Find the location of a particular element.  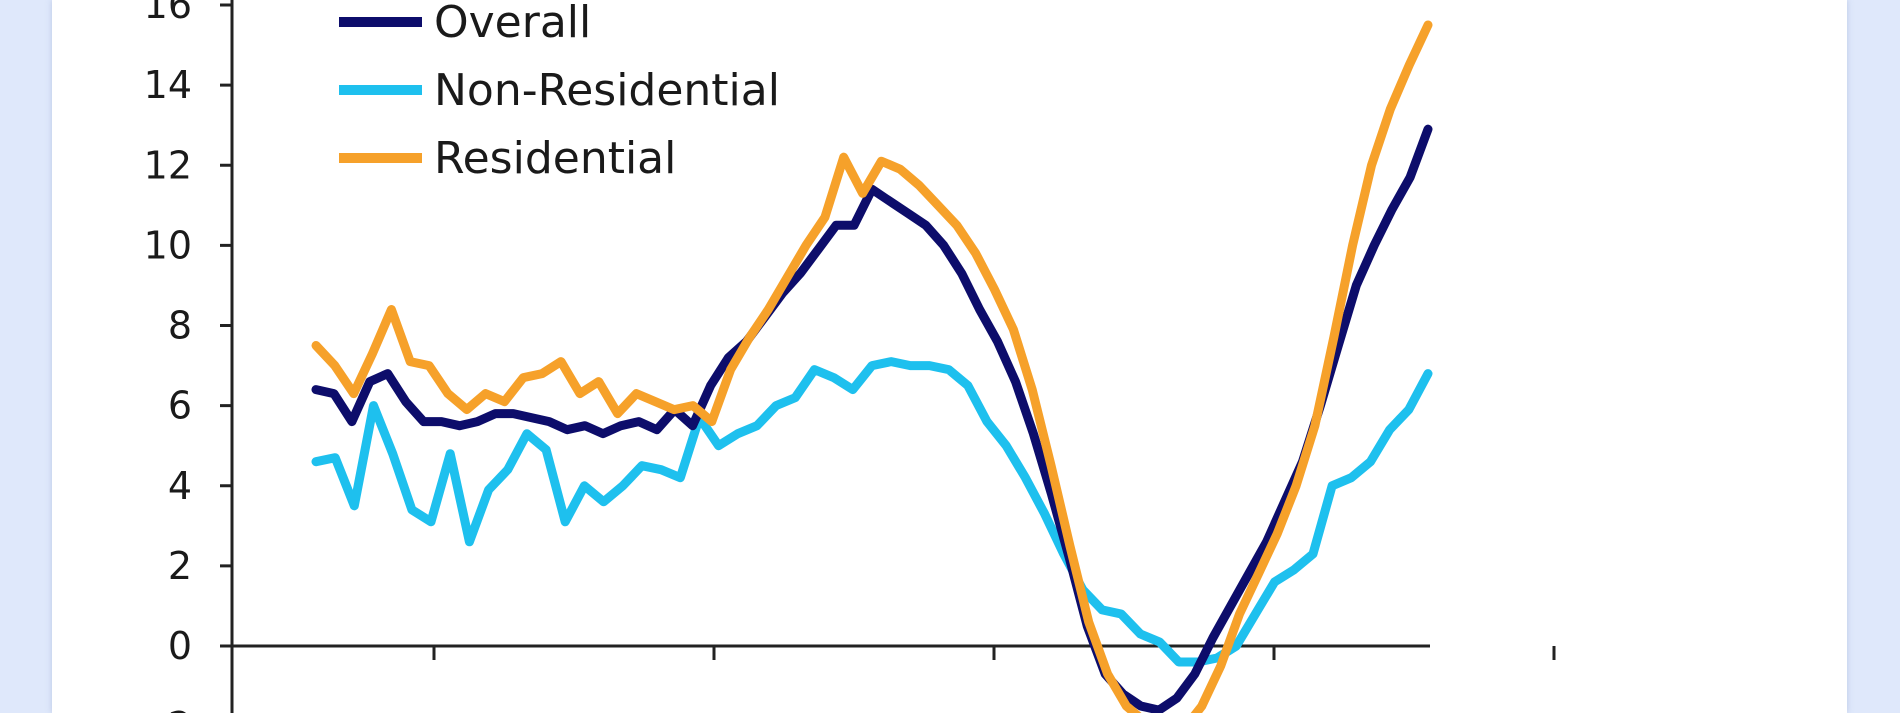

y-tick-label: 12 is located at coordinates (168, 165).